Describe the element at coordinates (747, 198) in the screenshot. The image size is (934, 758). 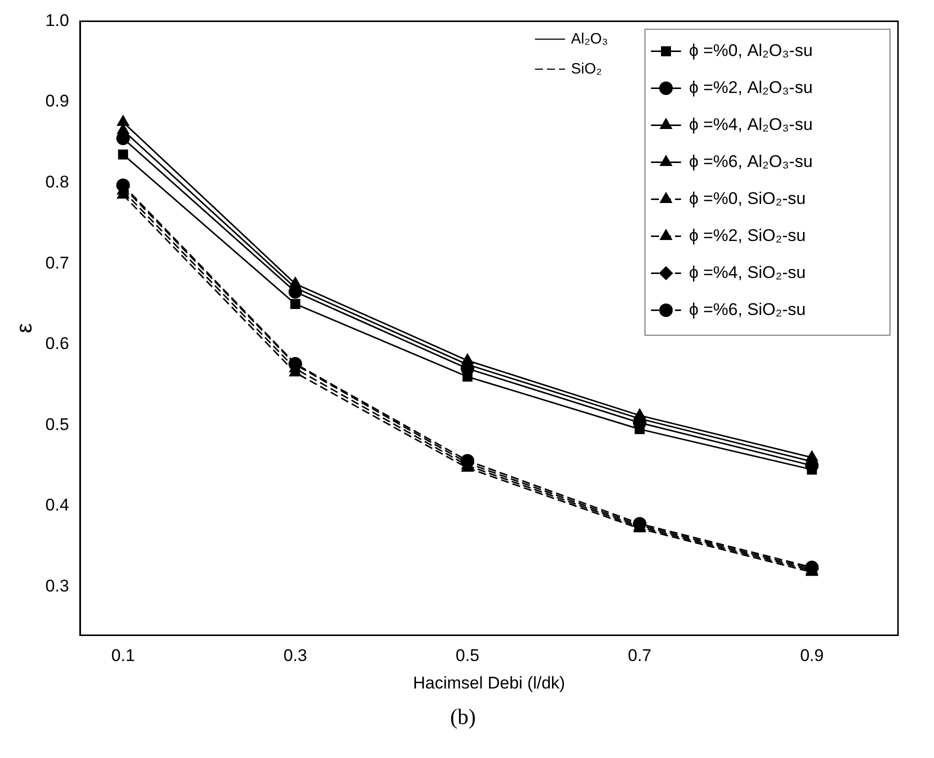
I see `legend-label: ϕ =%0, SiO₂-su` at that location.